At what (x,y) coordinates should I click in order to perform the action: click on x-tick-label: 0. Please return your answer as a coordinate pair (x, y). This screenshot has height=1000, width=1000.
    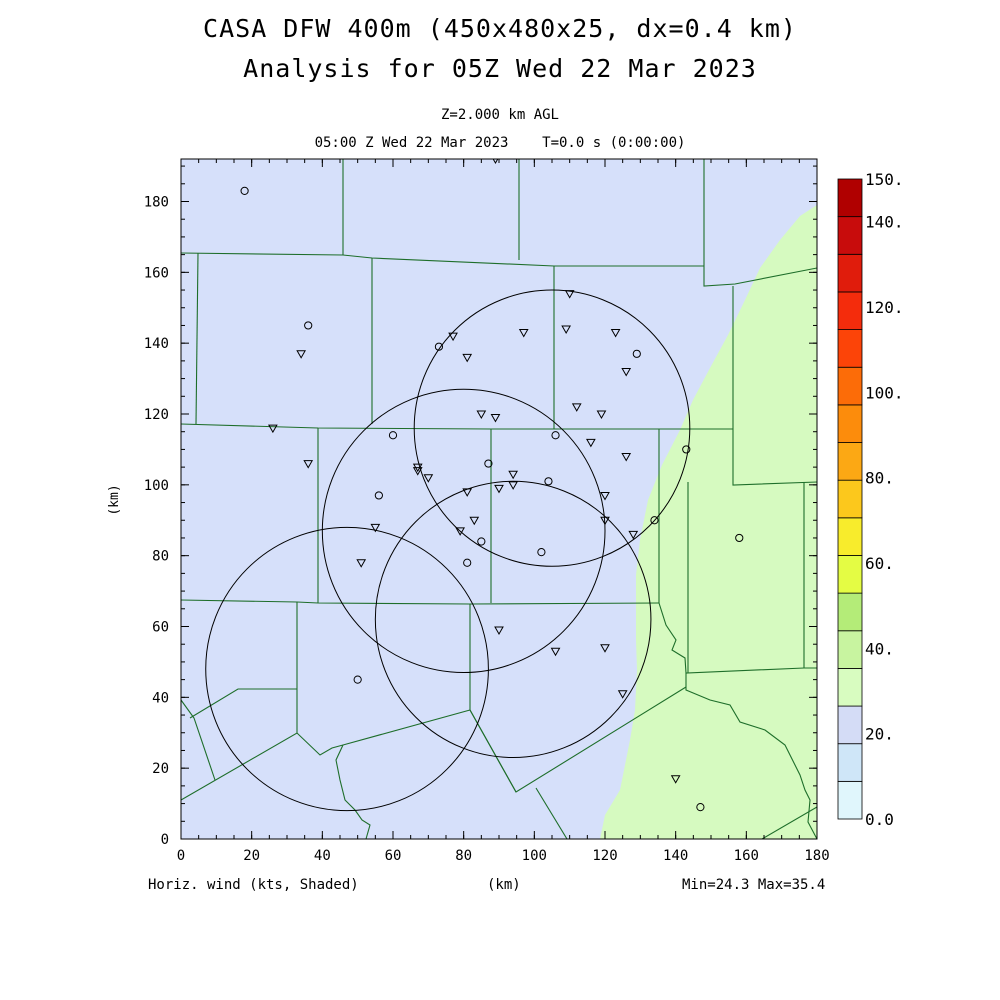
    Looking at the image, I should click on (181, 856).